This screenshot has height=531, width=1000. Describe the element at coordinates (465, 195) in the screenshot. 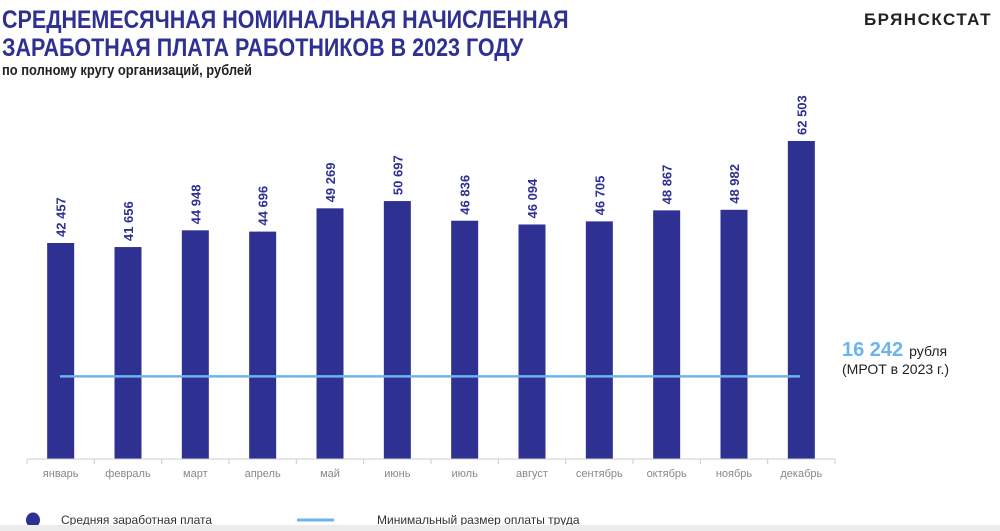

I see `data-label-7: 46 836` at that location.